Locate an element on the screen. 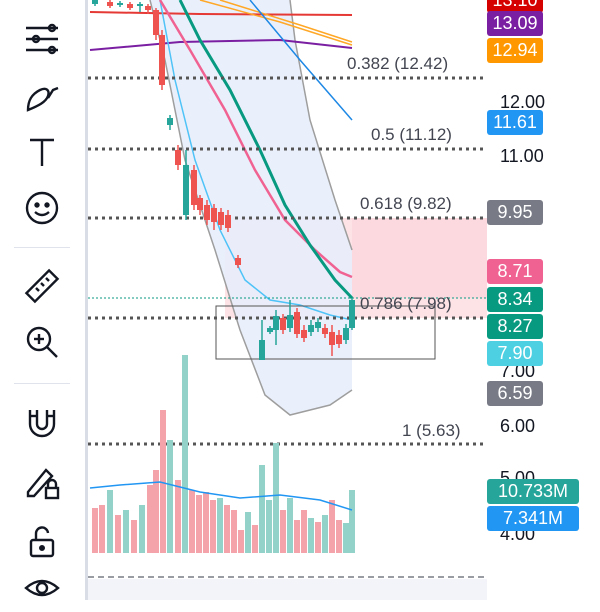  trend-line-tool-icon is located at coordinates (42, 39).